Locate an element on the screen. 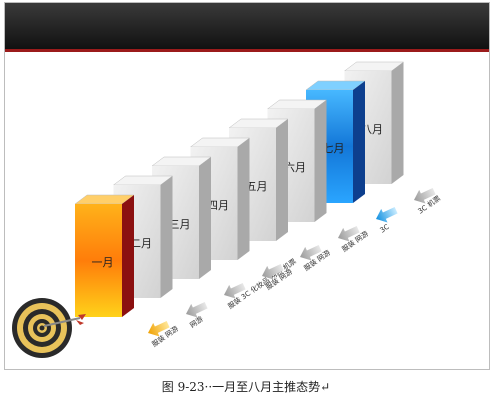 The image size is (492, 403). month-label-8: 八月 is located at coordinates (372, 129).